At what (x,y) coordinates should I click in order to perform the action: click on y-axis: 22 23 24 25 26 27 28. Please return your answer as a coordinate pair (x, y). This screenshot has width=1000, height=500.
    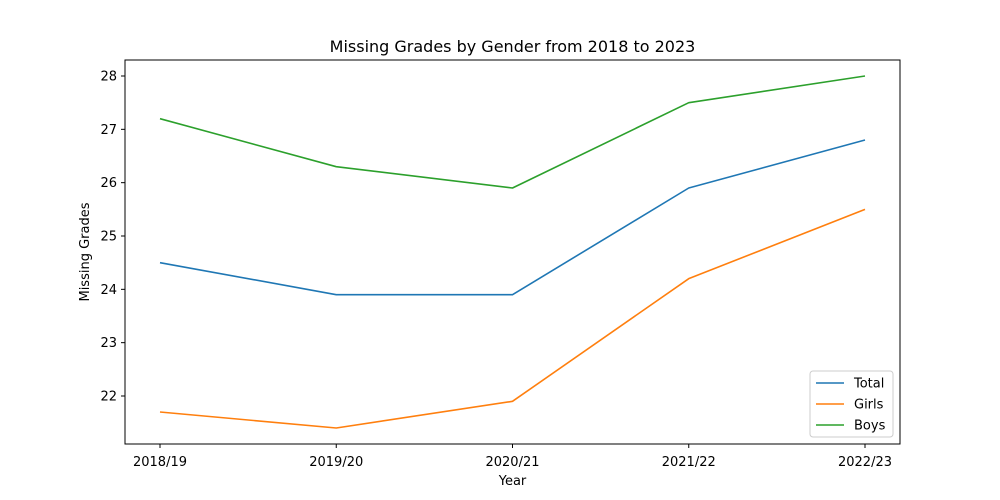
    Looking at the image, I should click on (112, 237).